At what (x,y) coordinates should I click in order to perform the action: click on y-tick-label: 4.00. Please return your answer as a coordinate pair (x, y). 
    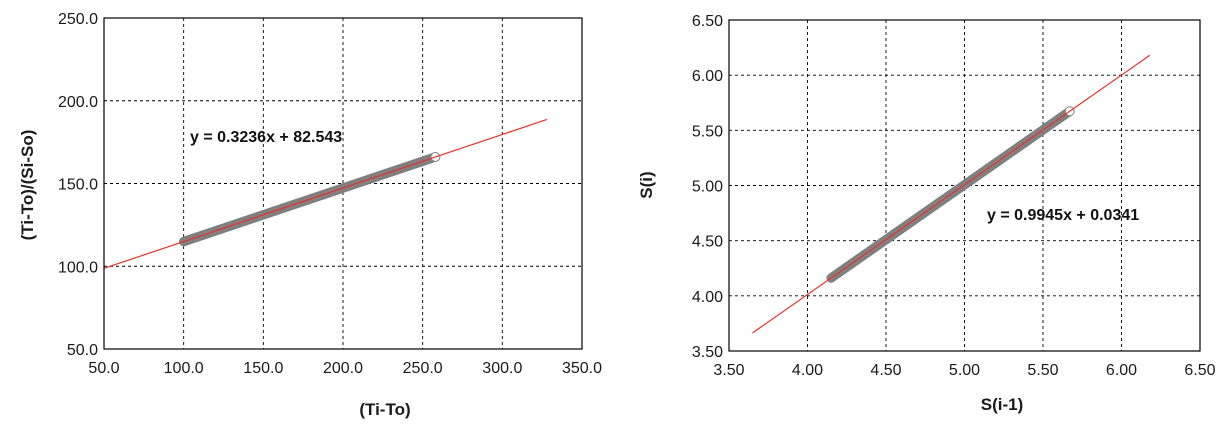
    Looking at the image, I should click on (707, 297).